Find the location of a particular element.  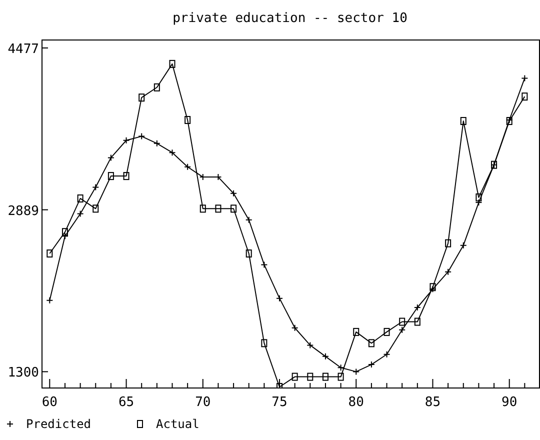

x-tick-label: 60 is located at coordinates (50, 402).